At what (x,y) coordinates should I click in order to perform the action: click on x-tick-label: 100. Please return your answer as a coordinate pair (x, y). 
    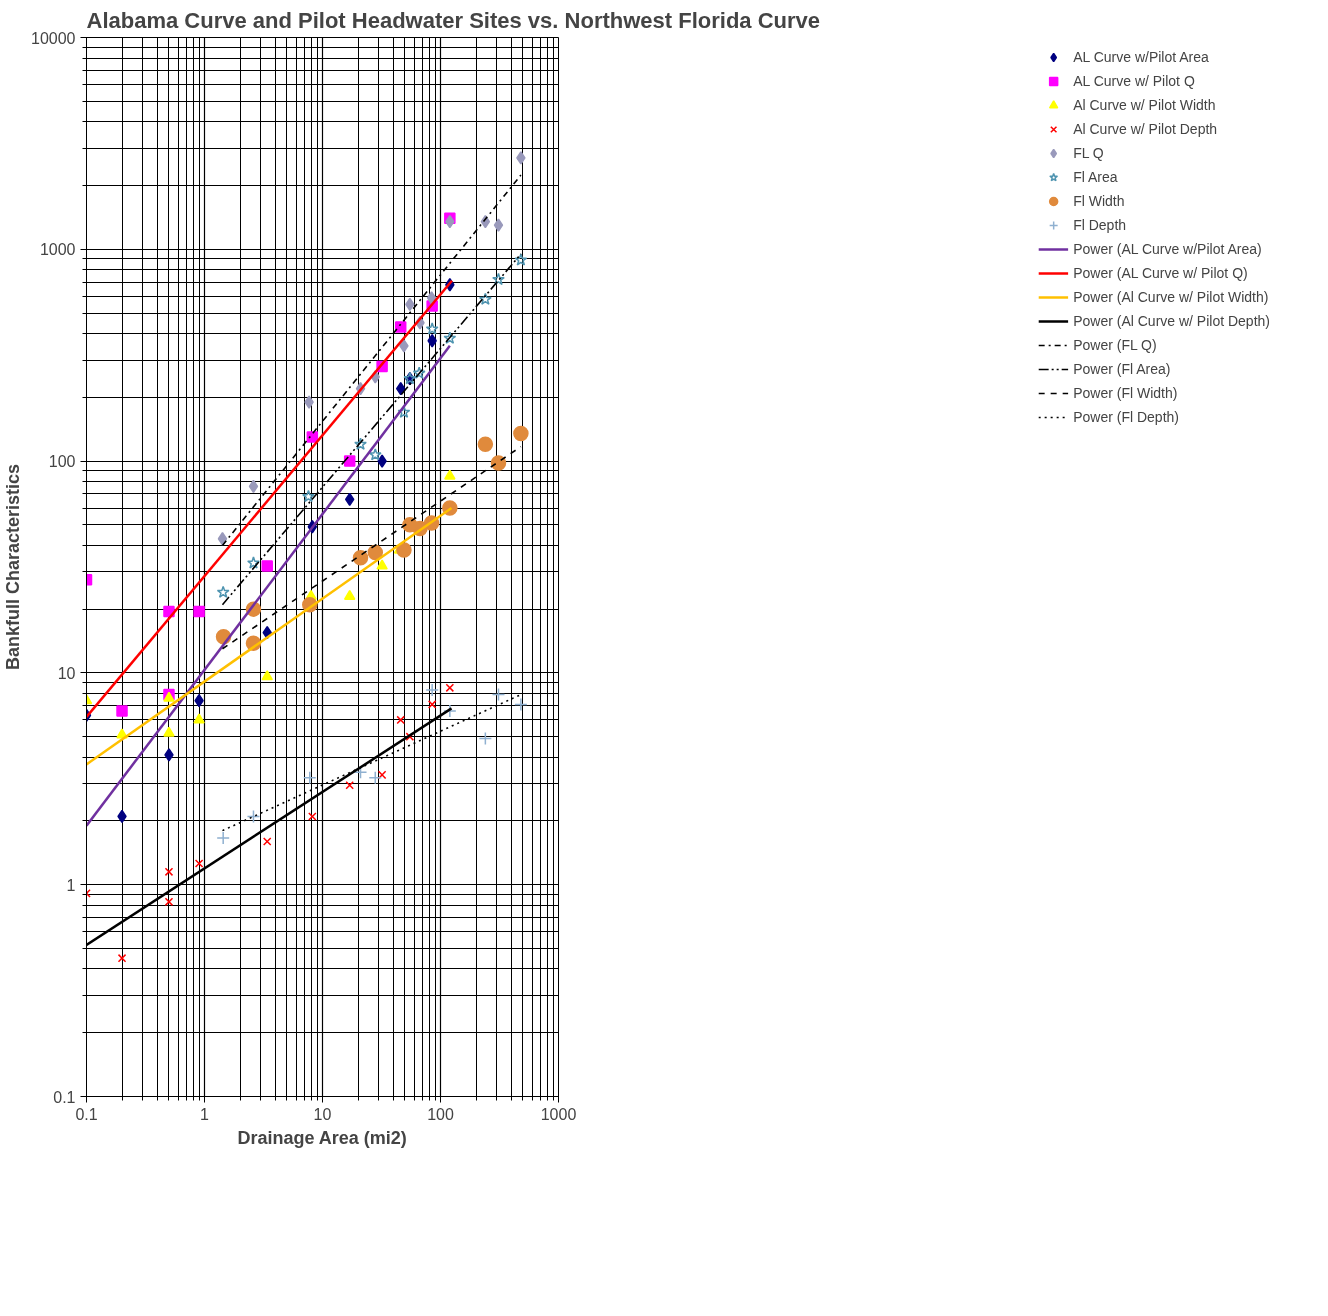
    Looking at the image, I should click on (440, 1114).